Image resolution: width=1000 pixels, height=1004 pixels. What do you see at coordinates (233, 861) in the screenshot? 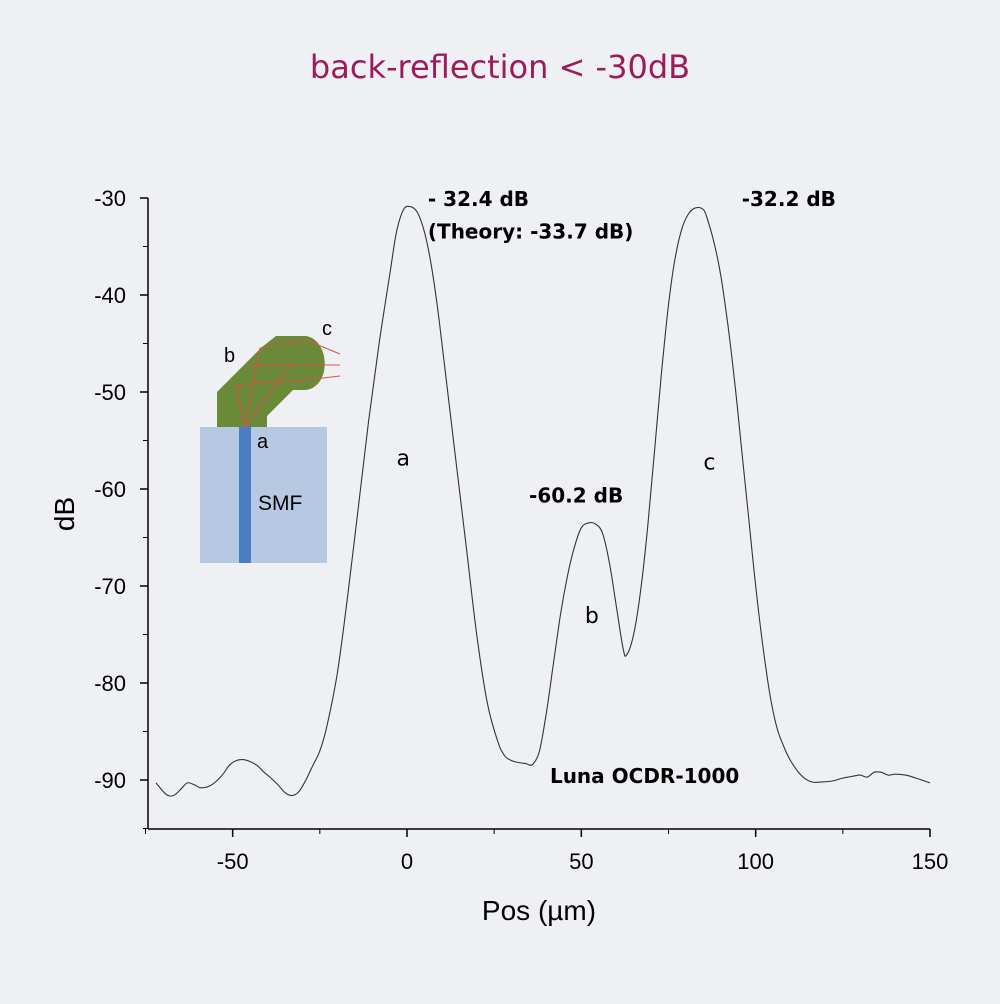
I see `x-tick-label: -50` at bounding box center [233, 861].